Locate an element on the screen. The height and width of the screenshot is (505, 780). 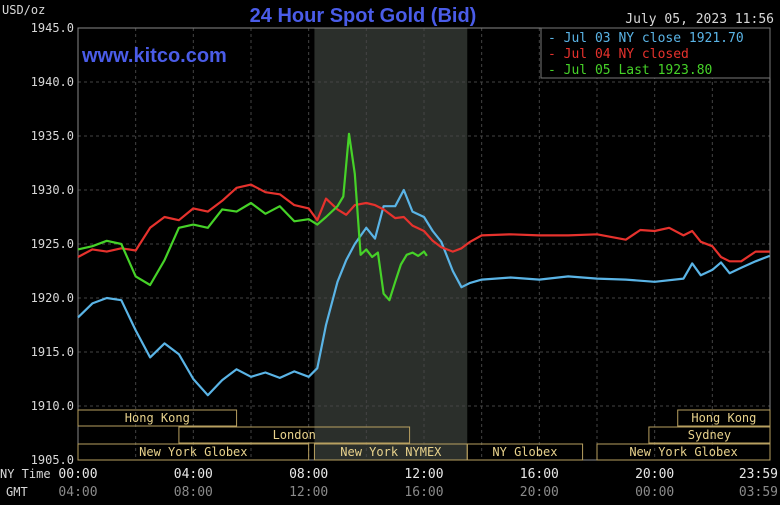
y-tick-label: 1945.0 is located at coordinates (52, 28).